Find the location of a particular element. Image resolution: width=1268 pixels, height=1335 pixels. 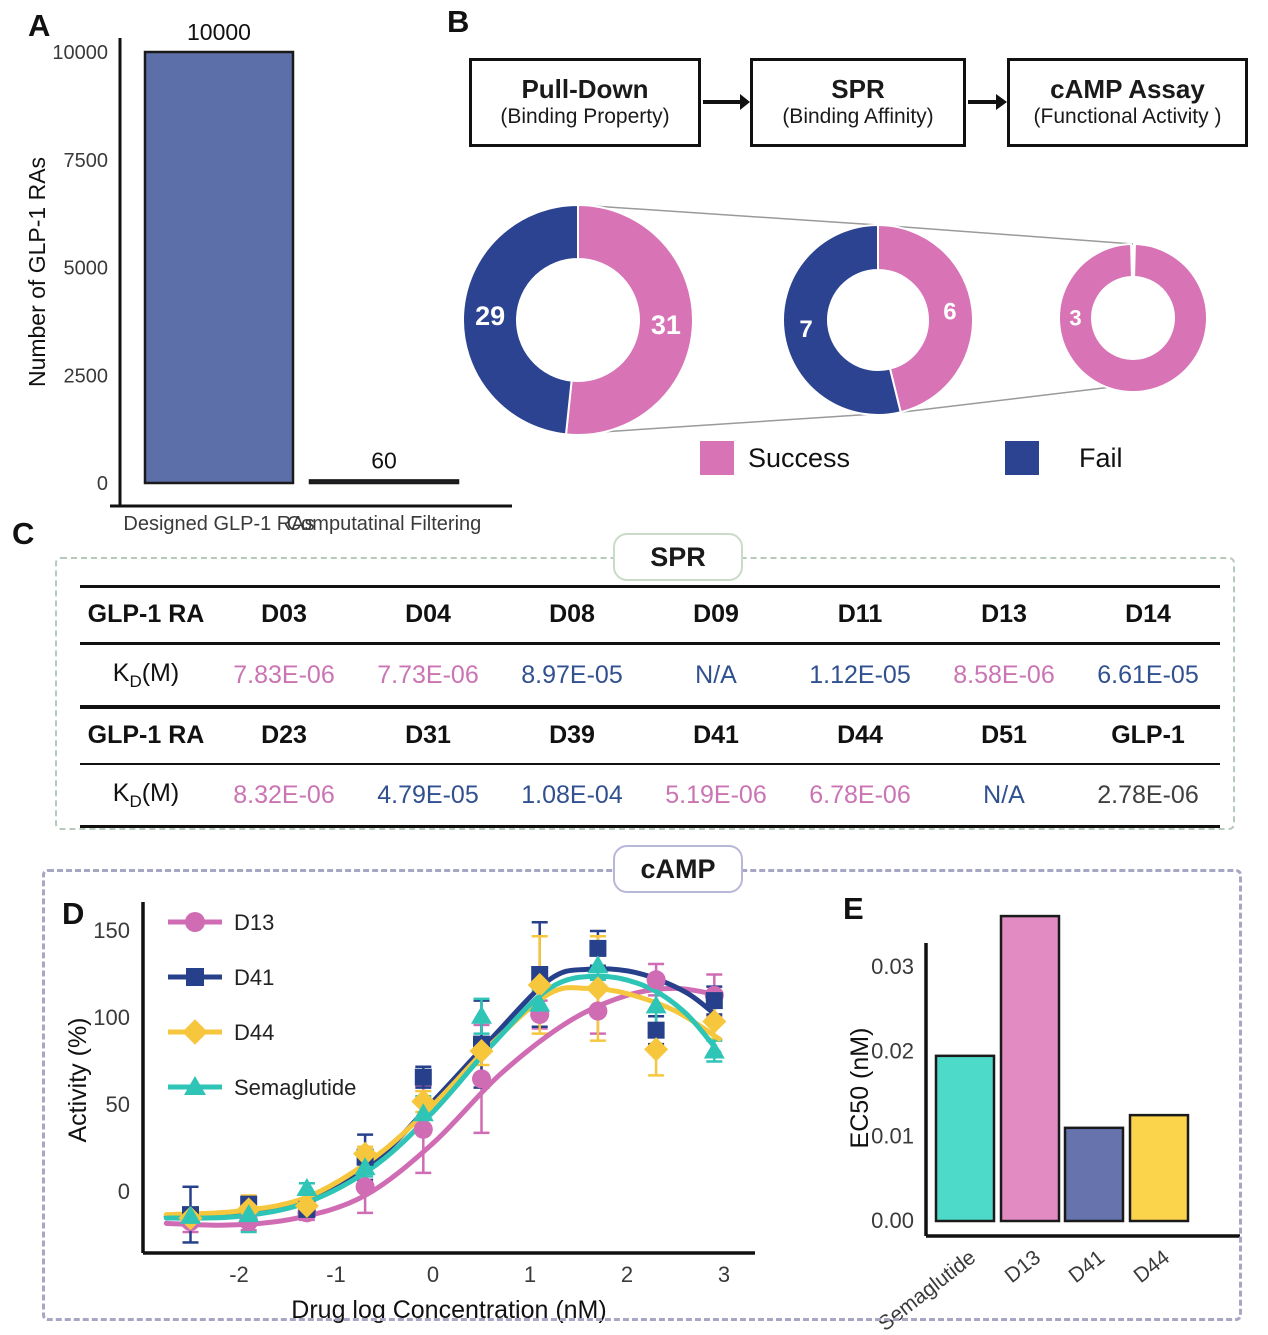

panel-d-ytick: 100 is located at coordinates (111, 1017).